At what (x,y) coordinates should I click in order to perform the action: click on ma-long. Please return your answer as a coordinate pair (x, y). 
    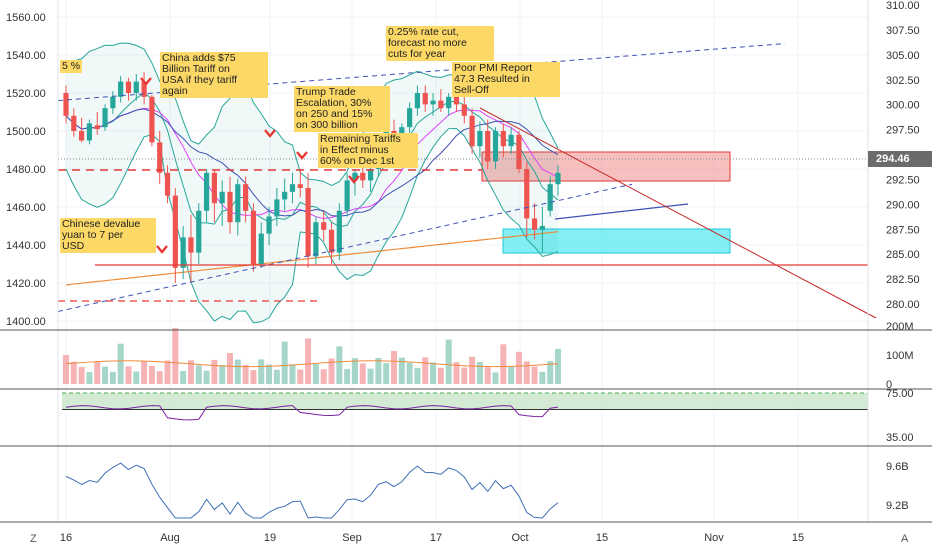
    Looking at the image, I should click on (312, 258).